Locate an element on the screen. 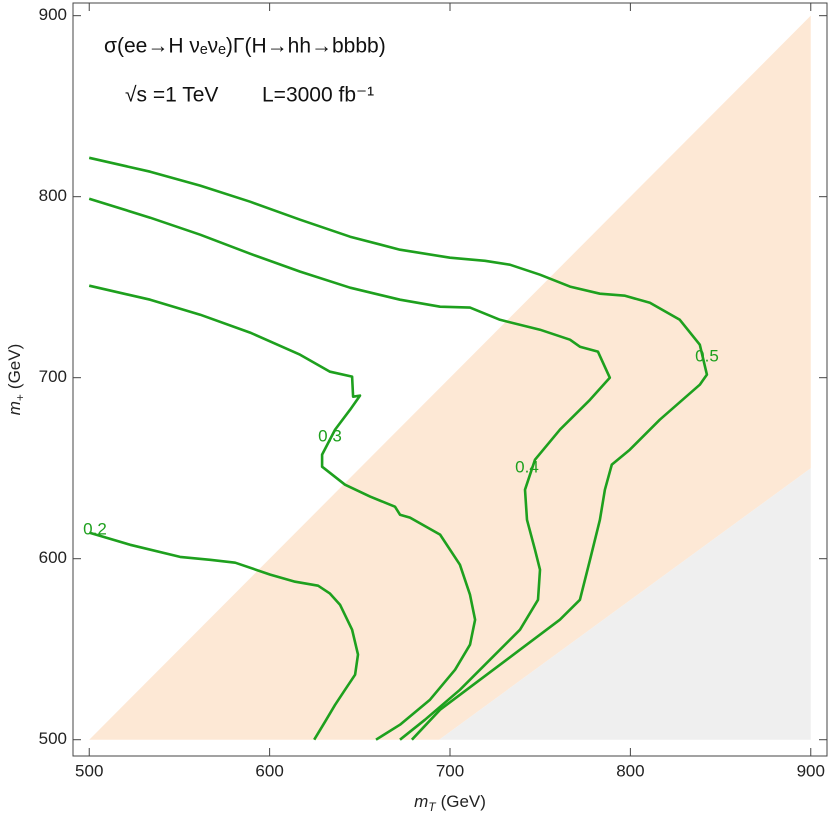 This screenshot has width=830, height=816. y-tick-label: 700 is located at coordinates (53, 376).